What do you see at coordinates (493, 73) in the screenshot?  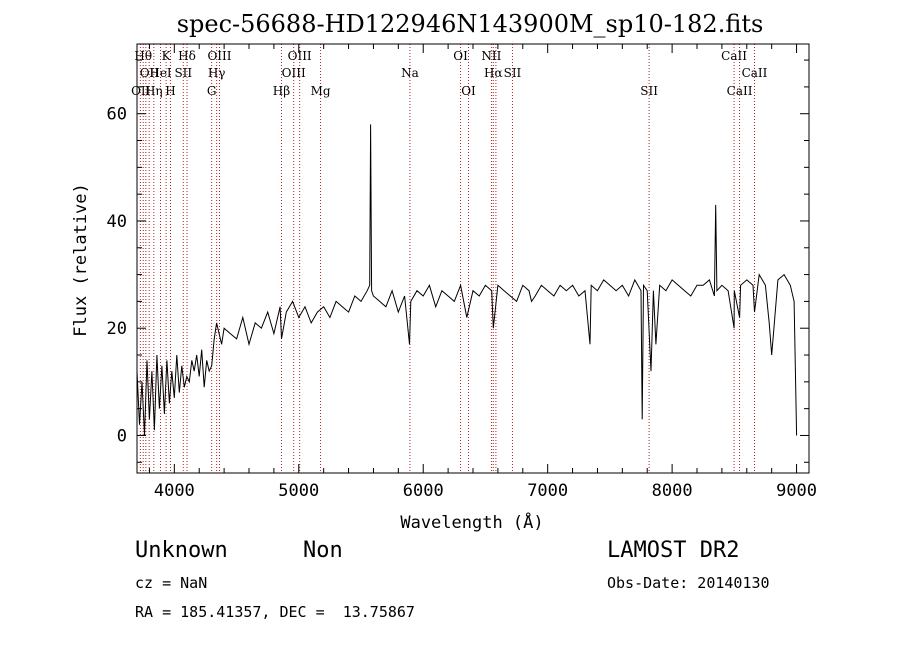 I see `emission-line-label: Hα` at bounding box center [493, 73].